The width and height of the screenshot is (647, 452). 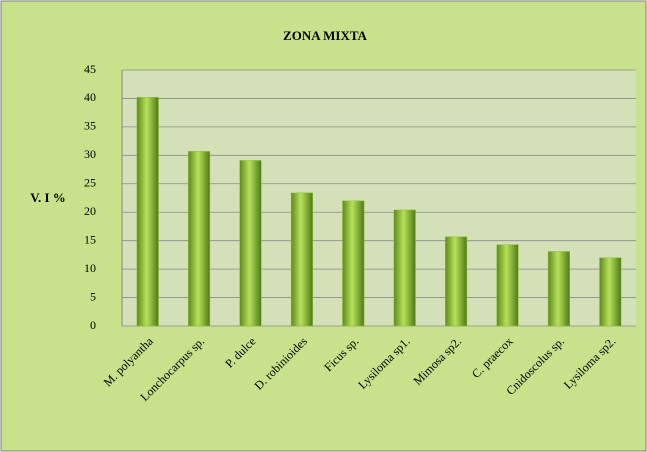 What do you see at coordinates (90, 183) in the screenshot?
I see `y-tick-label: 25` at bounding box center [90, 183].